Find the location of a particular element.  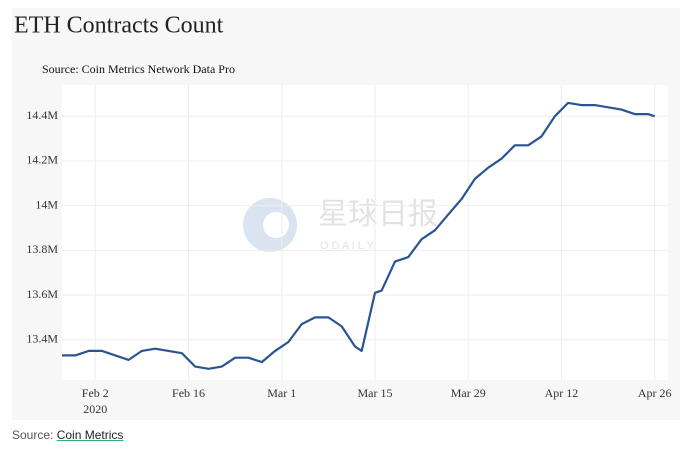

watermark: 星球日报 O D A I L Y is located at coordinates (340, 225).